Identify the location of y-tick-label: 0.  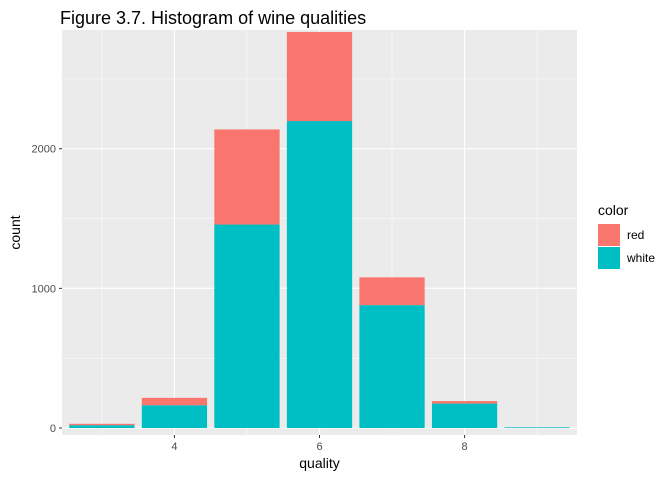
(53, 429).